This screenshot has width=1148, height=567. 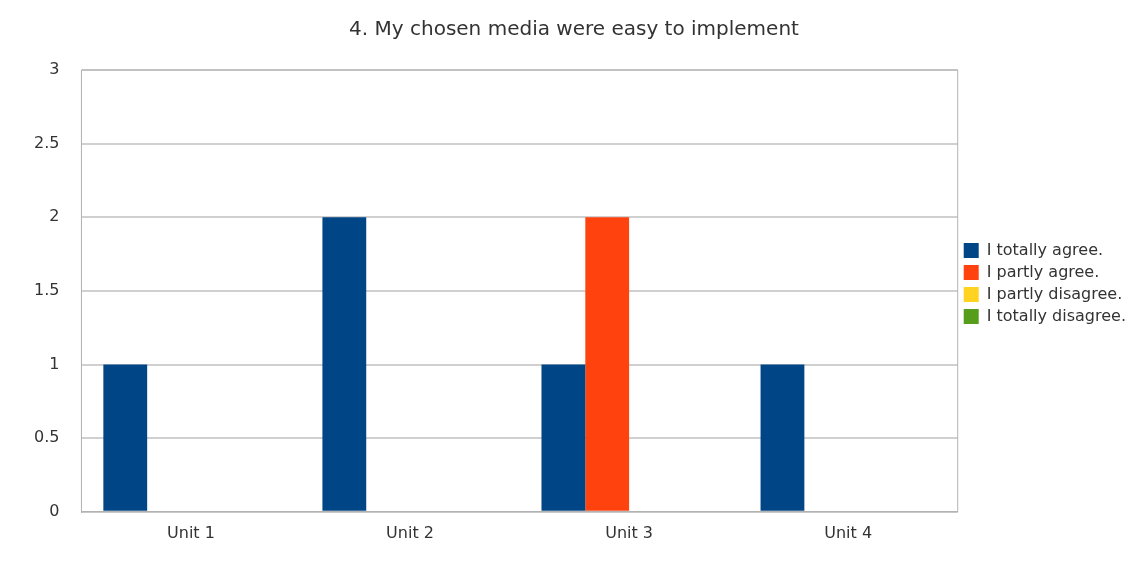 What do you see at coordinates (629, 532) in the screenshot?
I see `x-tick-label: Unit 3` at bounding box center [629, 532].